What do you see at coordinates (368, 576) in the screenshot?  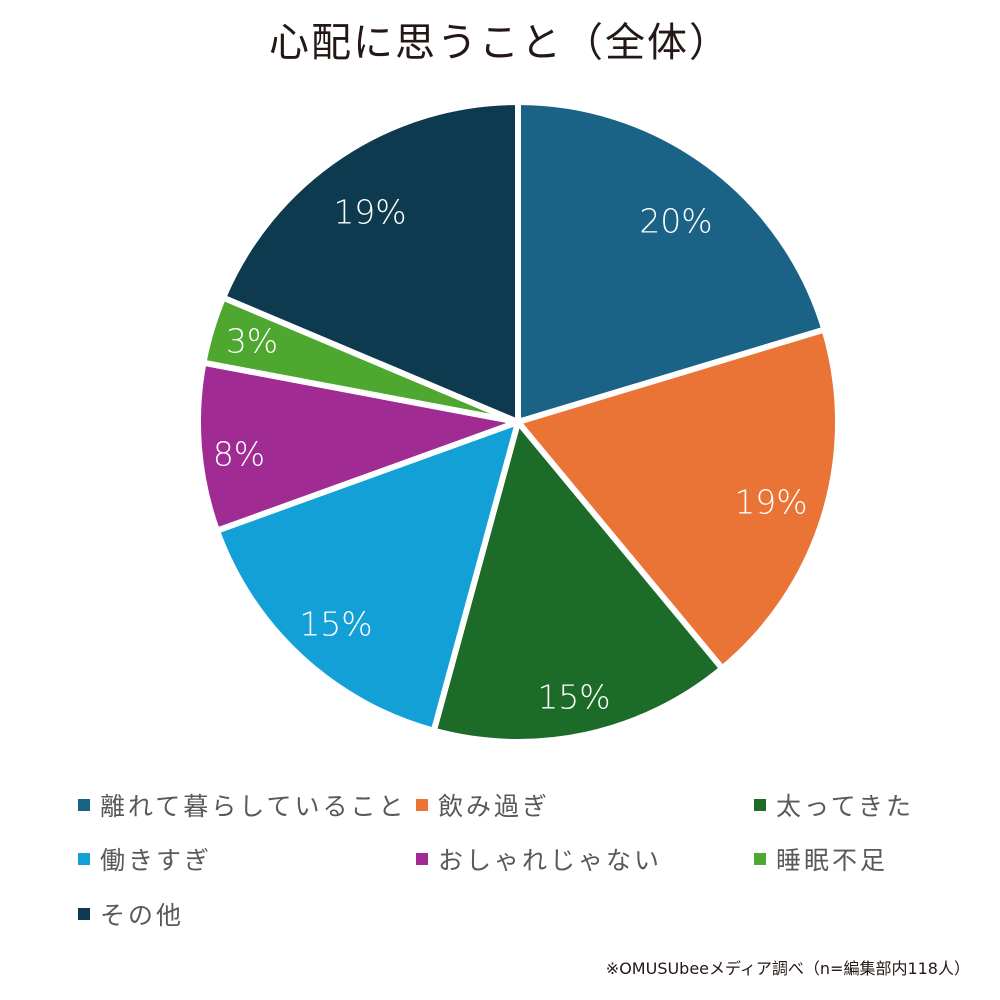 I see `slice-overworking` at bounding box center [368, 576].